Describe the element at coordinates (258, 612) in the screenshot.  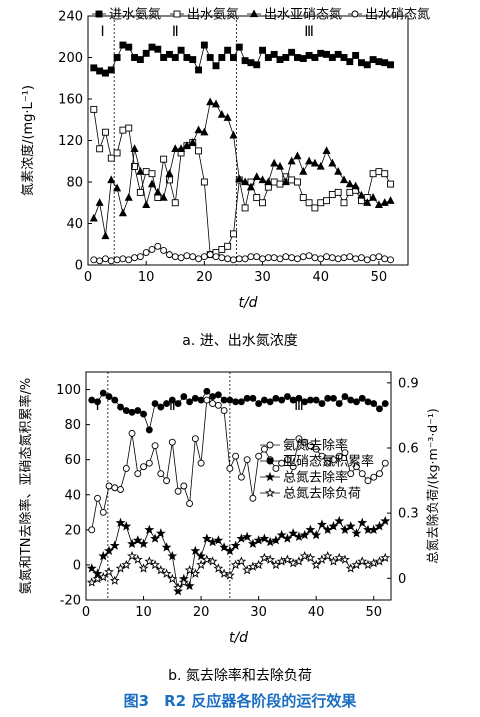
I see `x-tick-label: 30` at that location.